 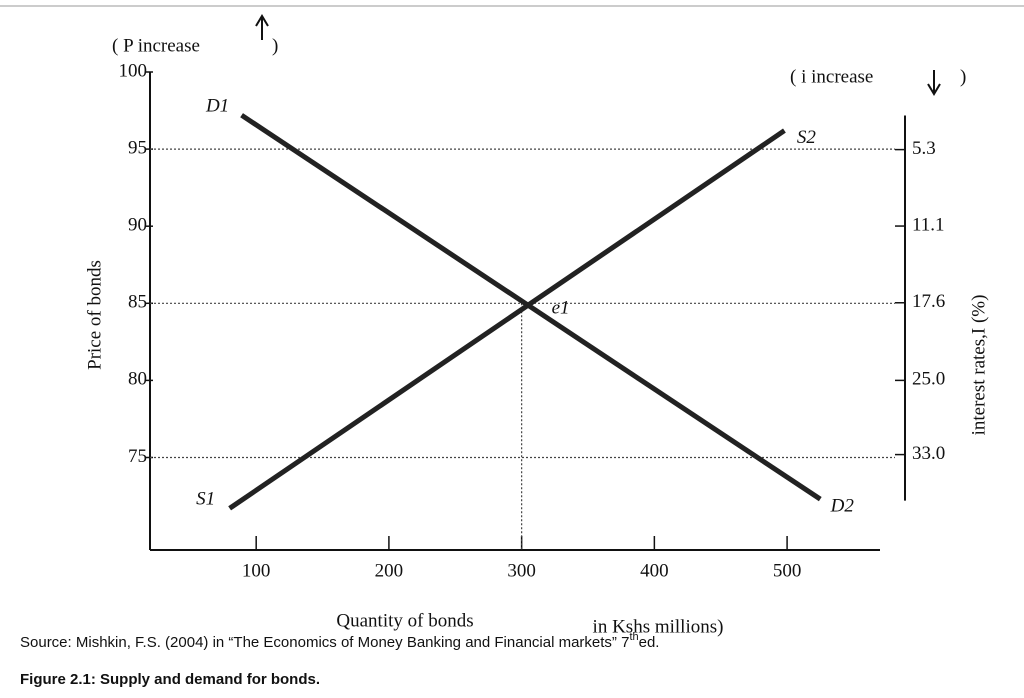 What do you see at coordinates (924, 148) in the screenshot?
I see `y2-tick-label: 5.3` at bounding box center [924, 148].